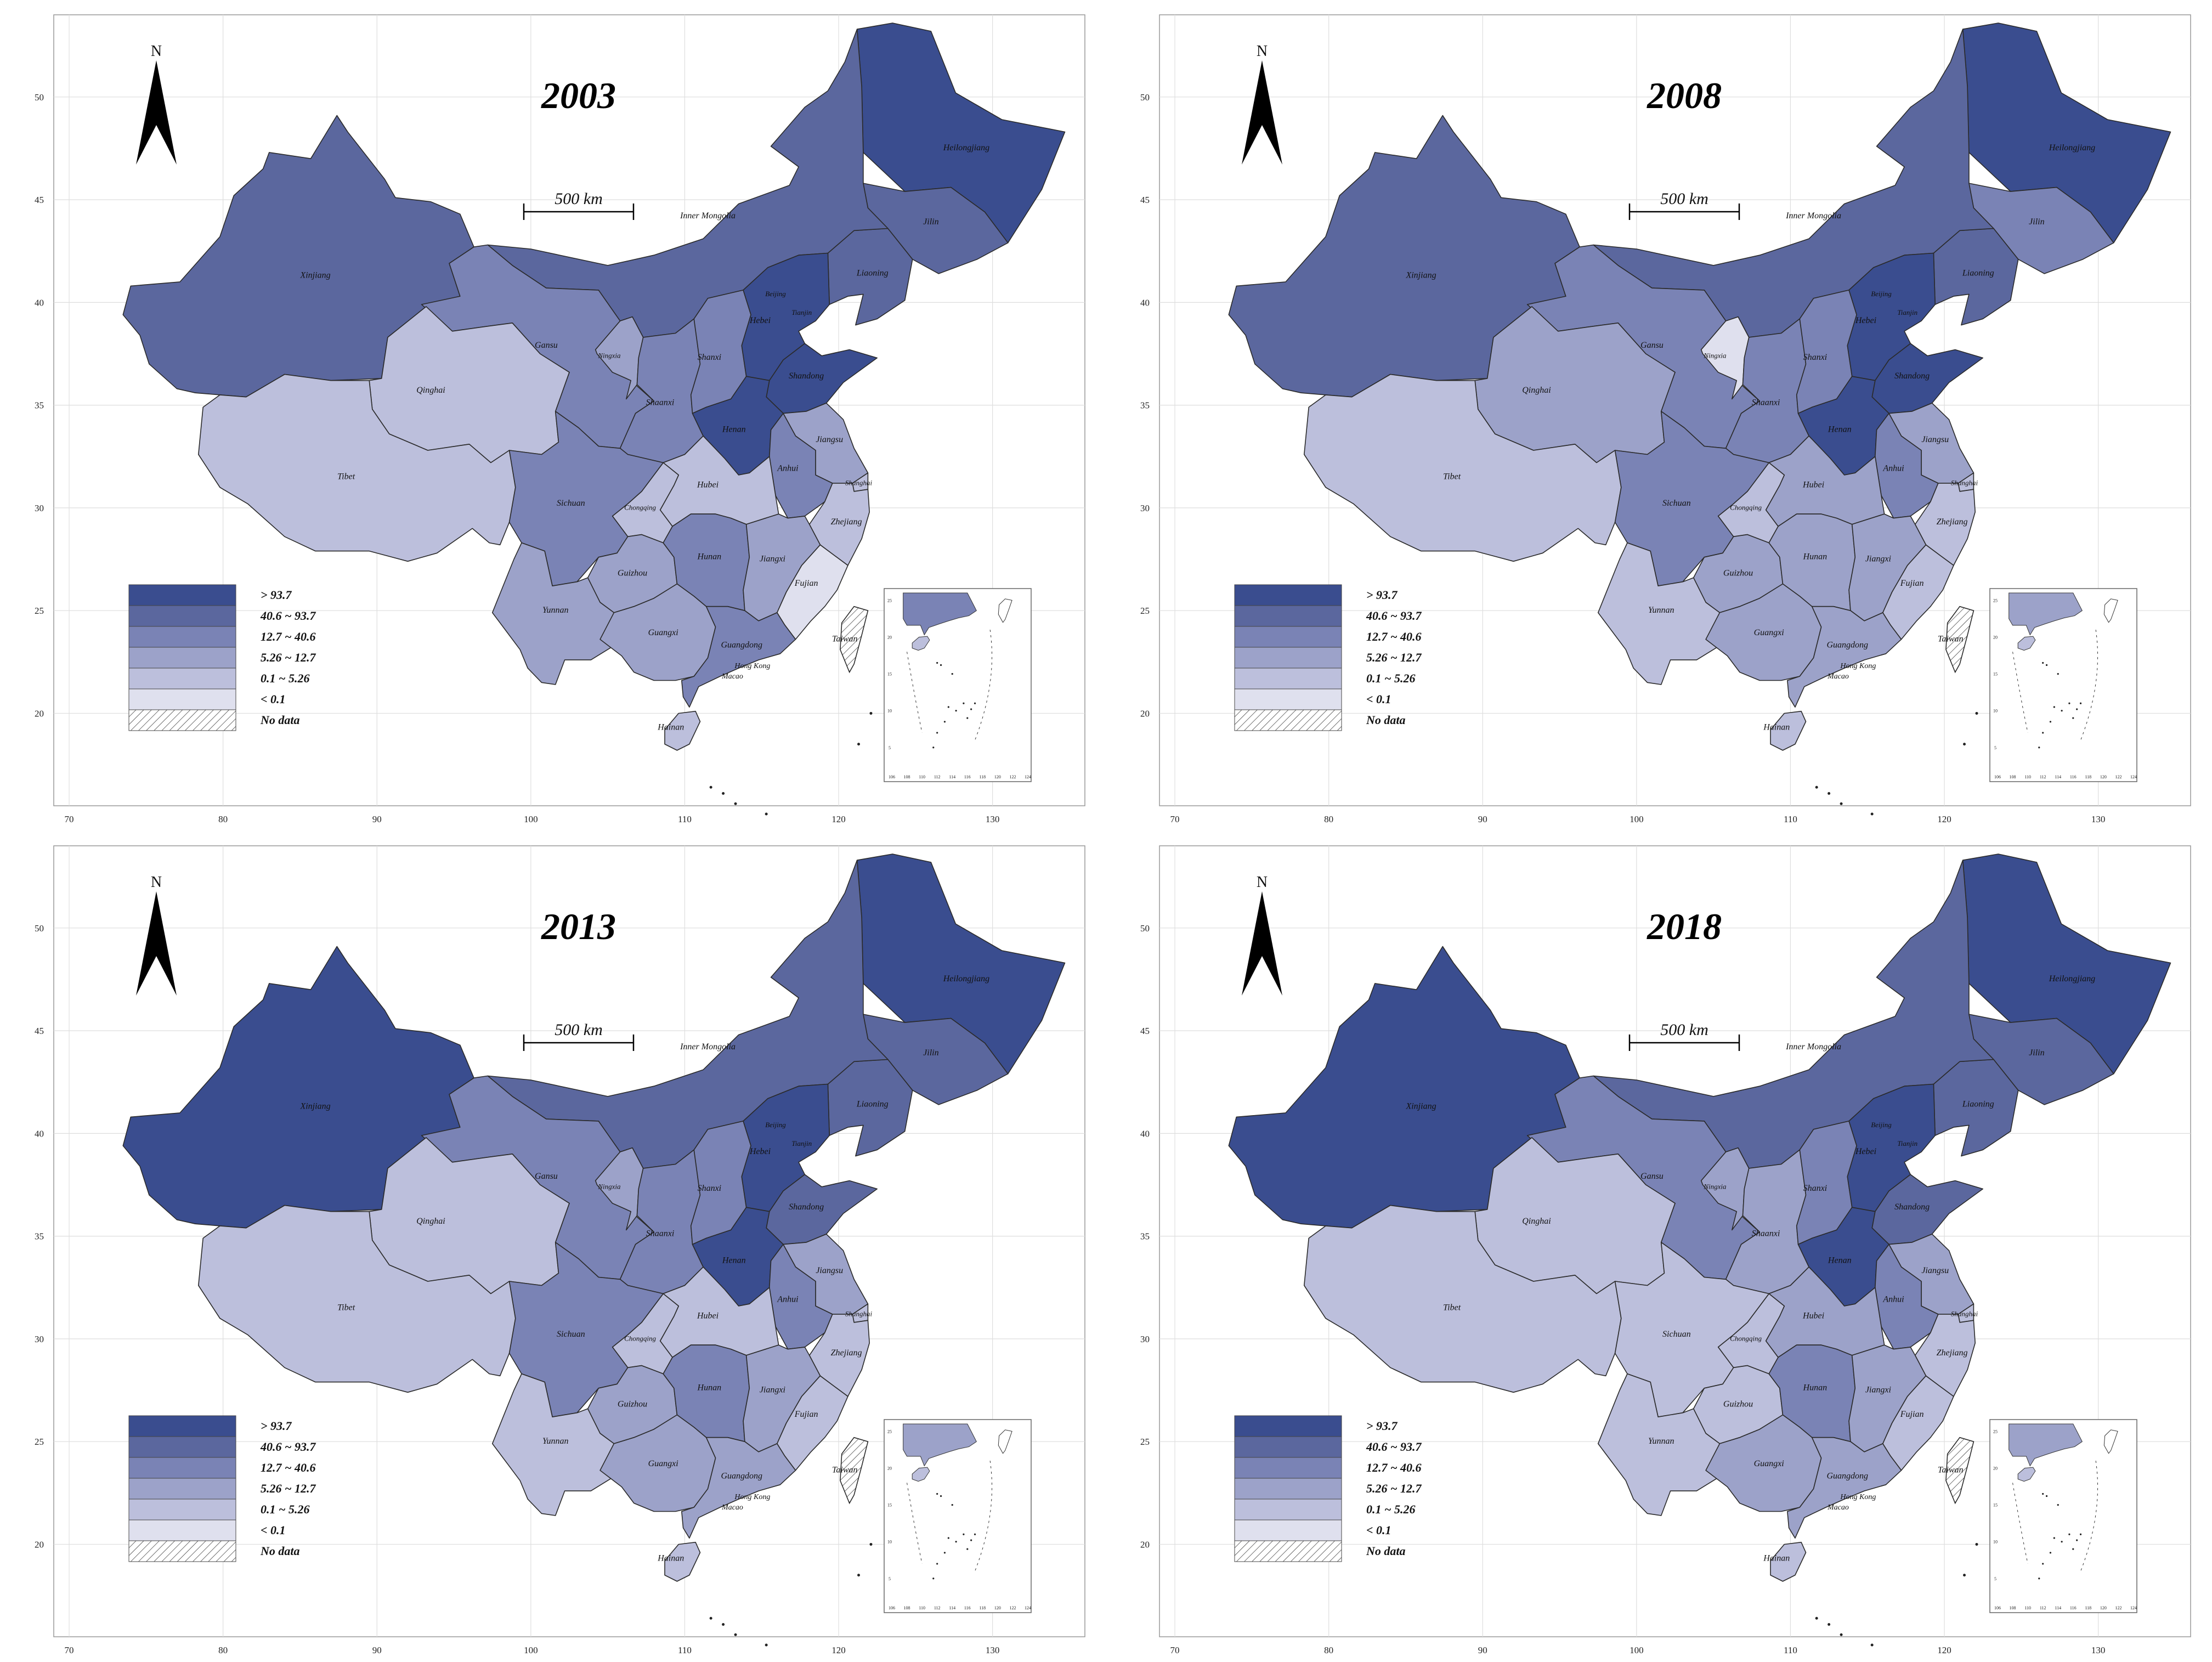  What do you see at coordinates (859, 483) in the screenshot?
I see `label-shanghai: Shanghai` at bounding box center [859, 483].